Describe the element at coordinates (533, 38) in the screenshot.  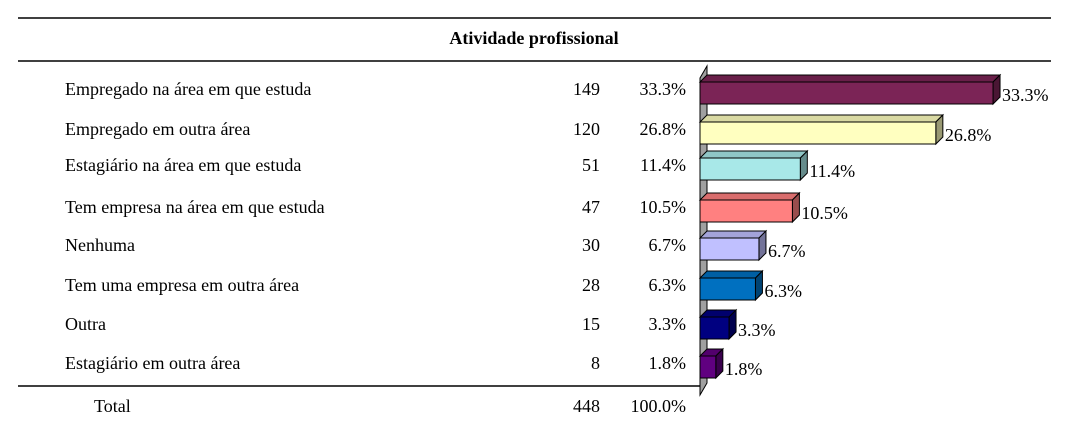
I see `chart-title: Atividade profissional` at that location.